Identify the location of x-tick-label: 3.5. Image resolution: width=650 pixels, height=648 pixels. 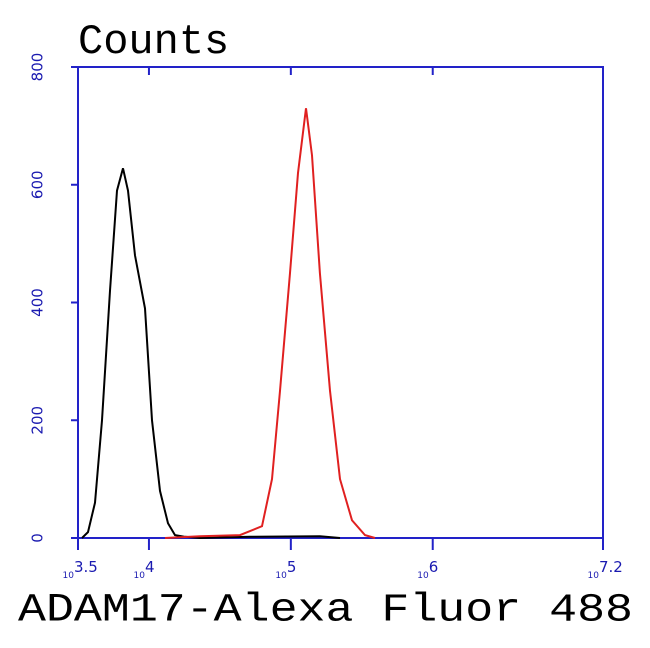
(86, 567).